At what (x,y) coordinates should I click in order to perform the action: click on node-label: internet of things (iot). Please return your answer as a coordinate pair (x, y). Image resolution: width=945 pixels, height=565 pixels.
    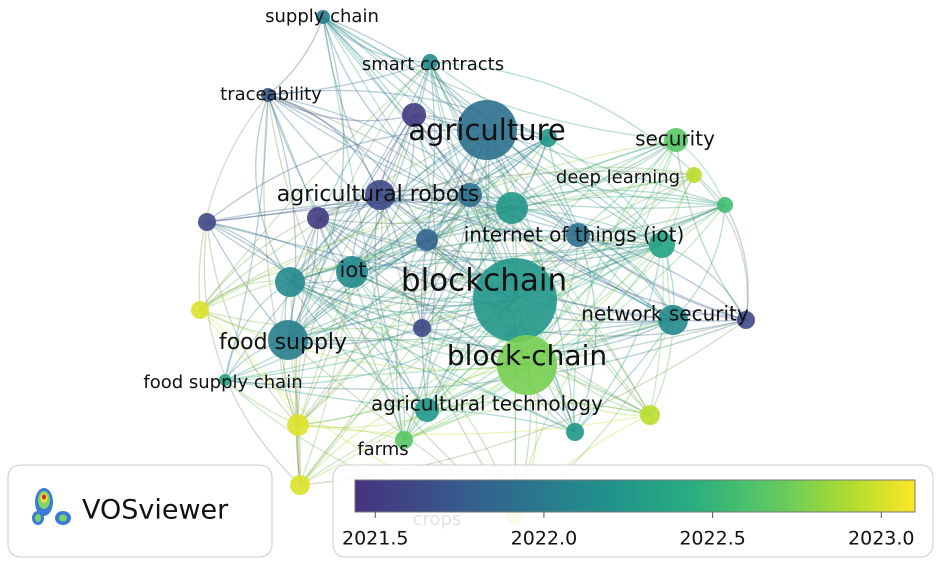
    Looking at the image, I should click on (574, 235).